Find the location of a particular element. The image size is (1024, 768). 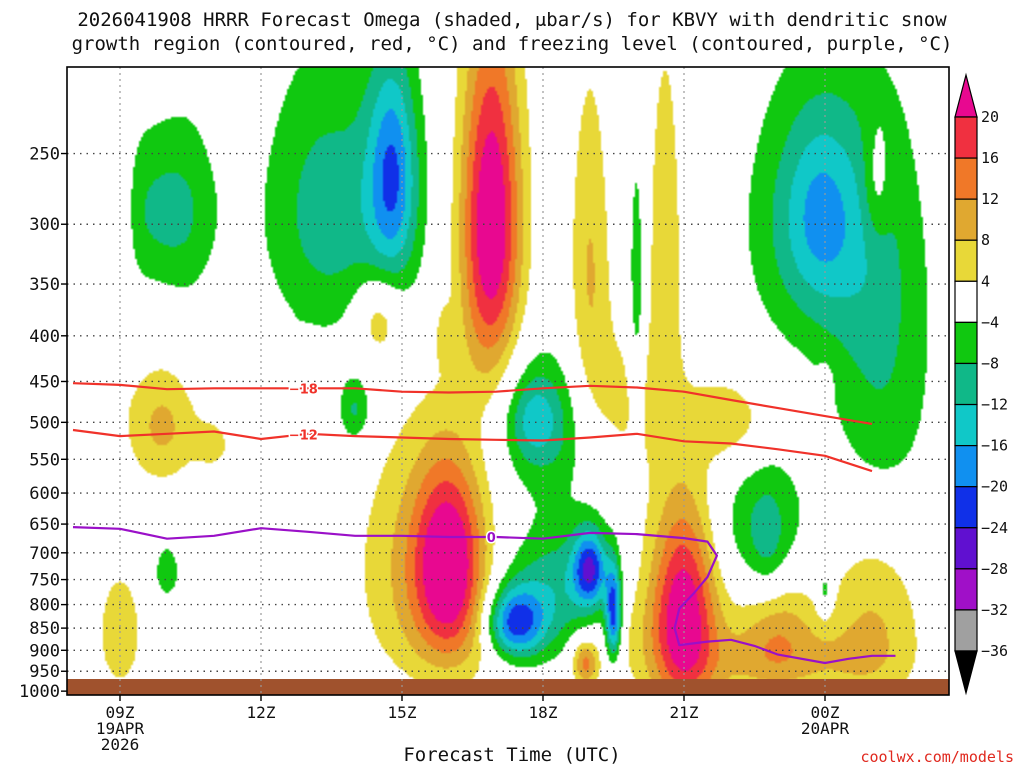

y-tick-label: 400 is located at coordinates (44, 337).